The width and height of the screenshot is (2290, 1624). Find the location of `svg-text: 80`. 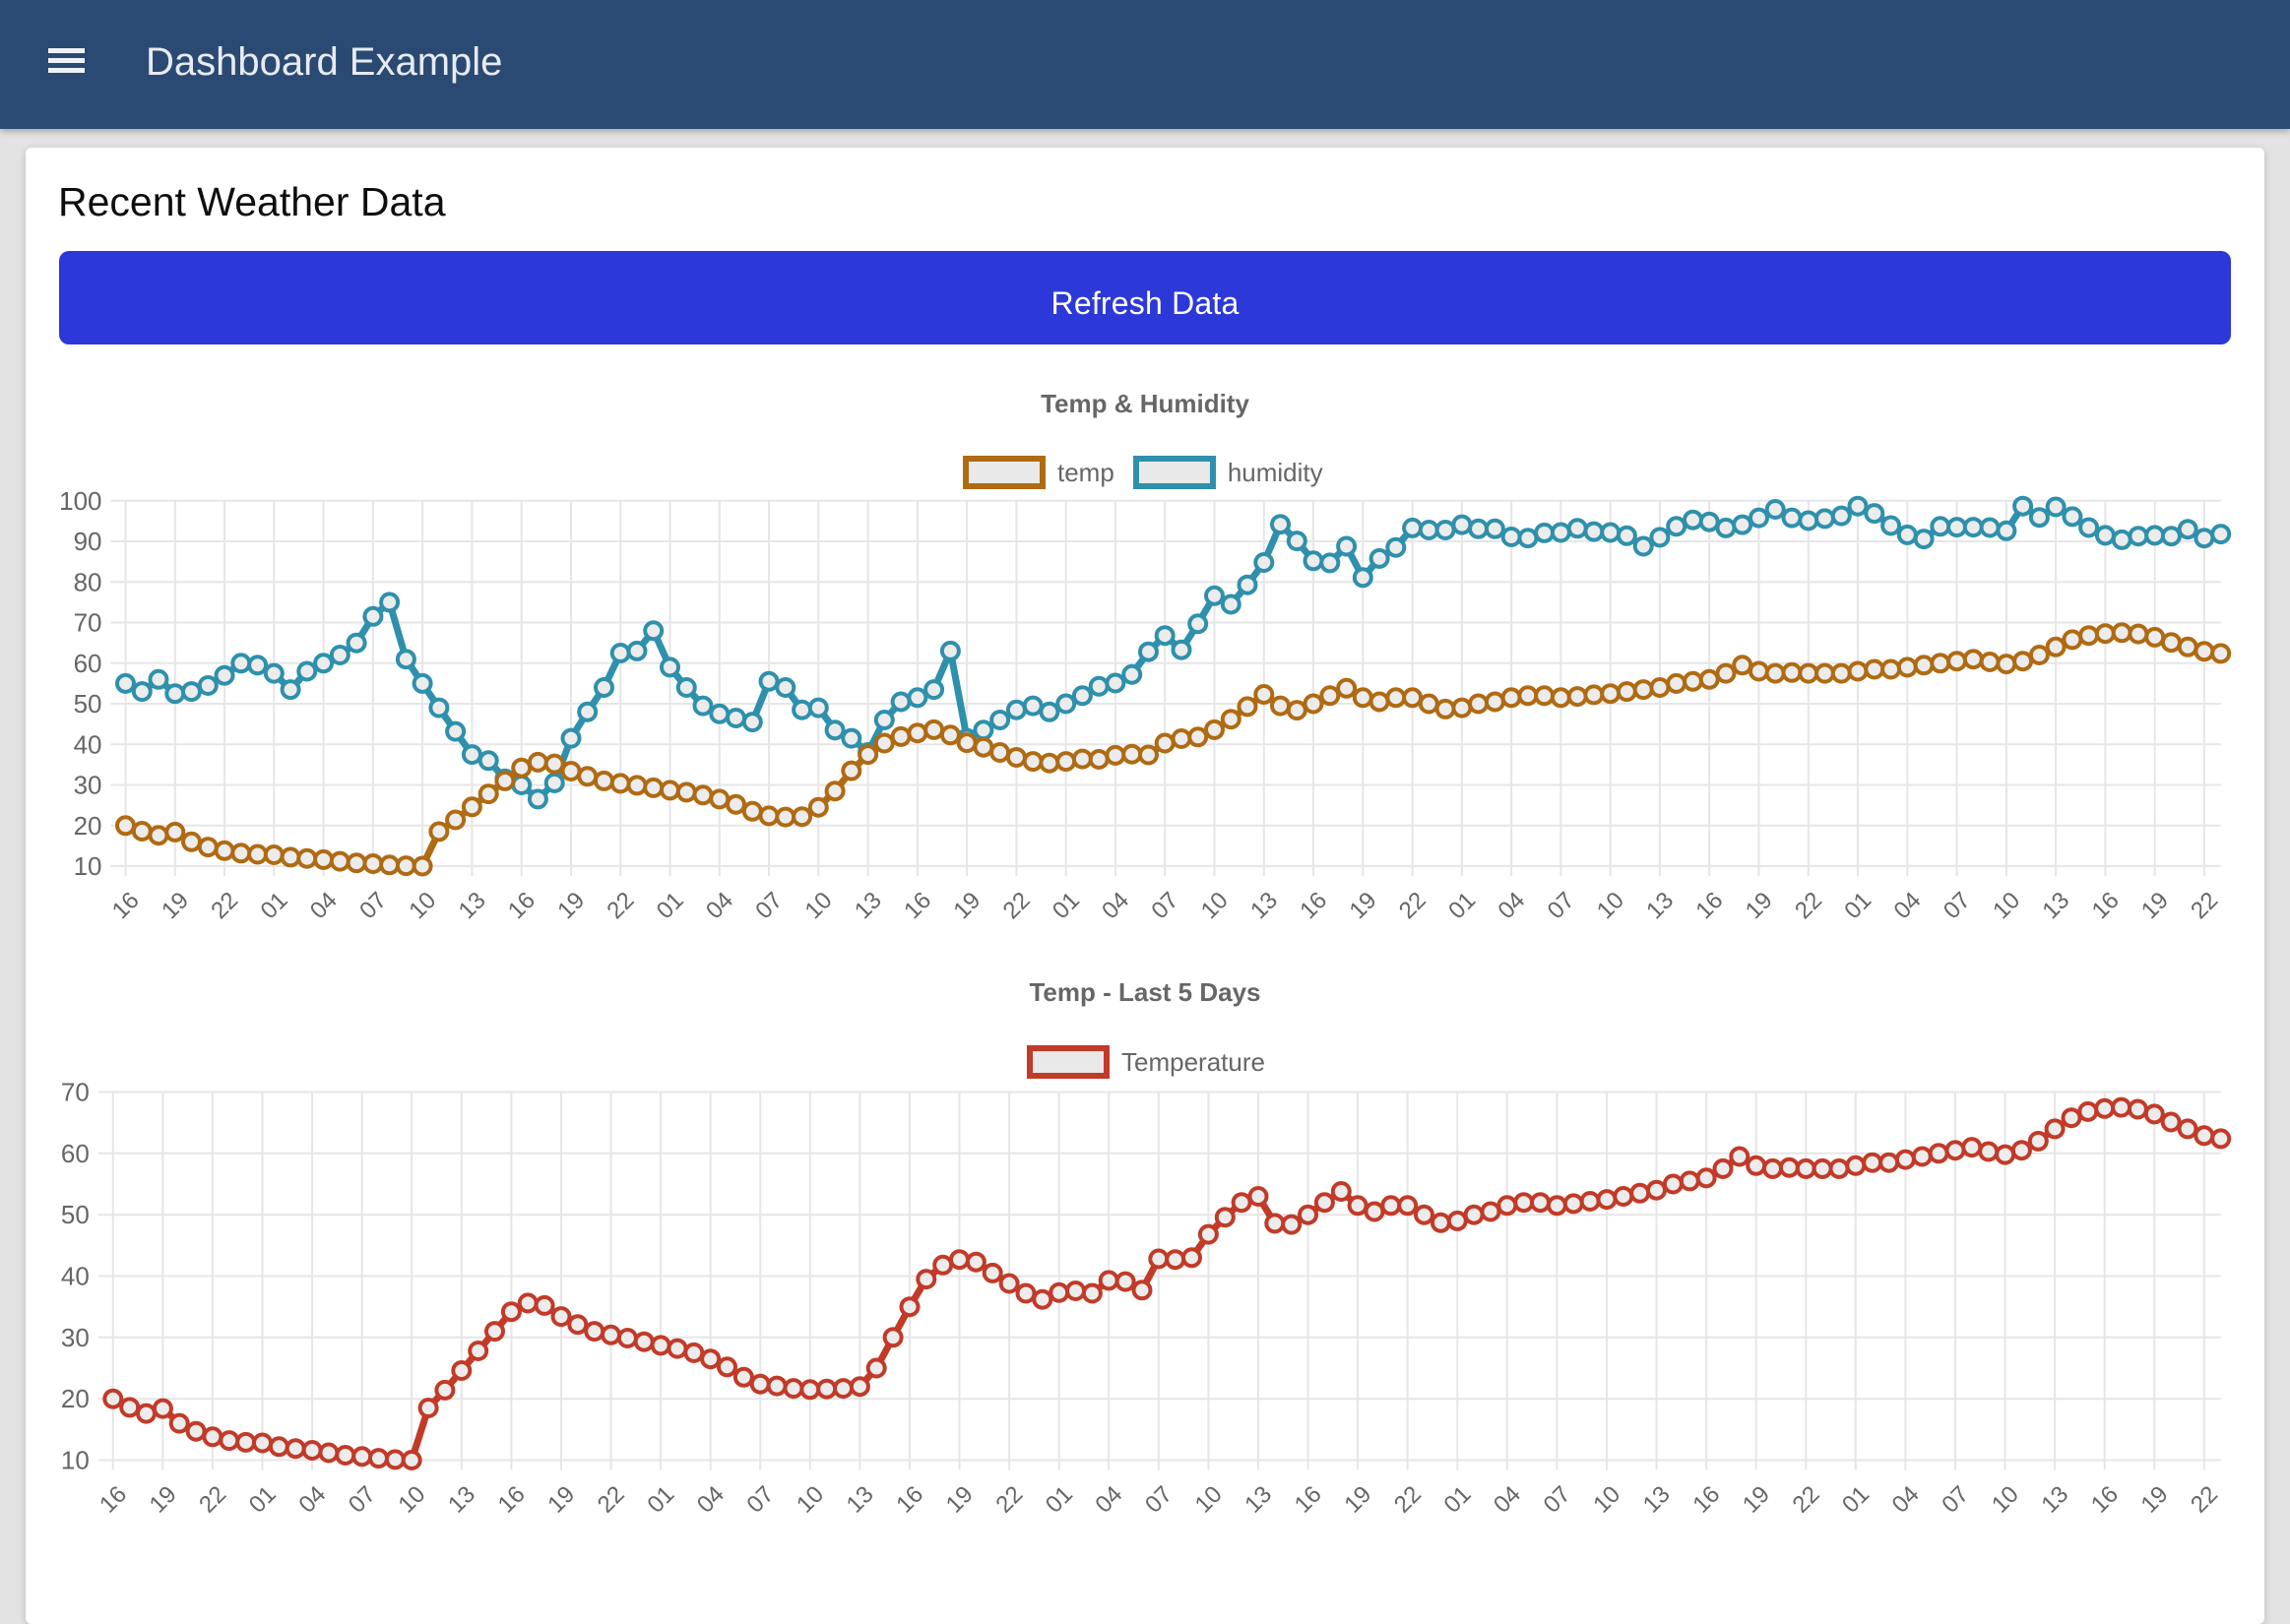

svg-text: 80 is located at coordinates (88, 581).